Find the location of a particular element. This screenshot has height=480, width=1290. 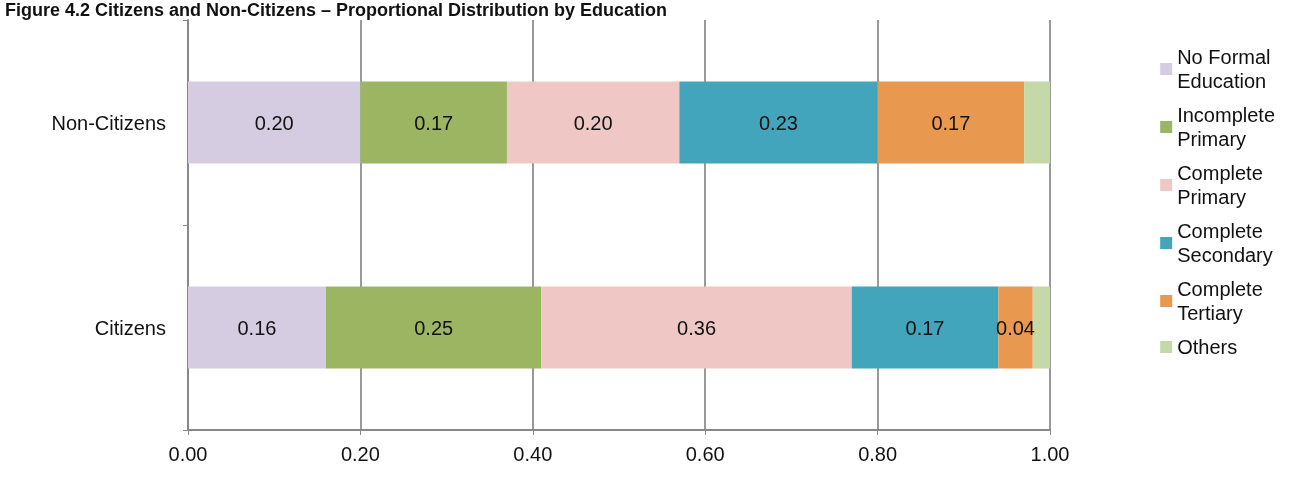

y-tick-label: Non-Citizens is located at coordinates (108, 122).